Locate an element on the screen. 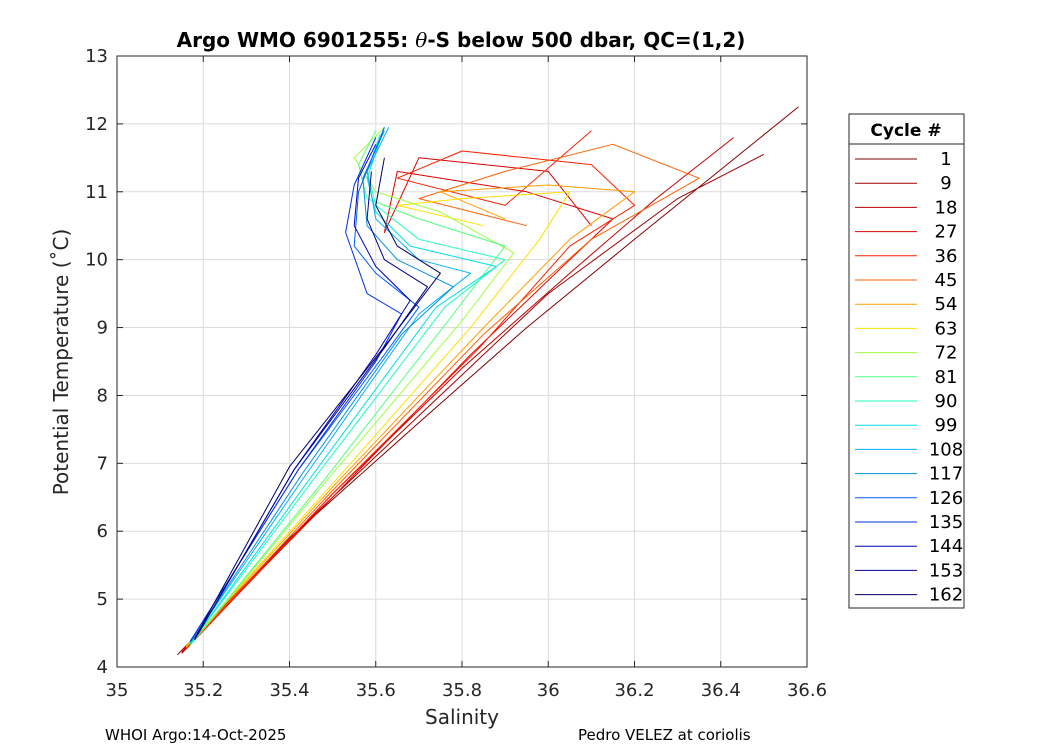  legend-label-18: 18 is located at coordinates (946, 207).